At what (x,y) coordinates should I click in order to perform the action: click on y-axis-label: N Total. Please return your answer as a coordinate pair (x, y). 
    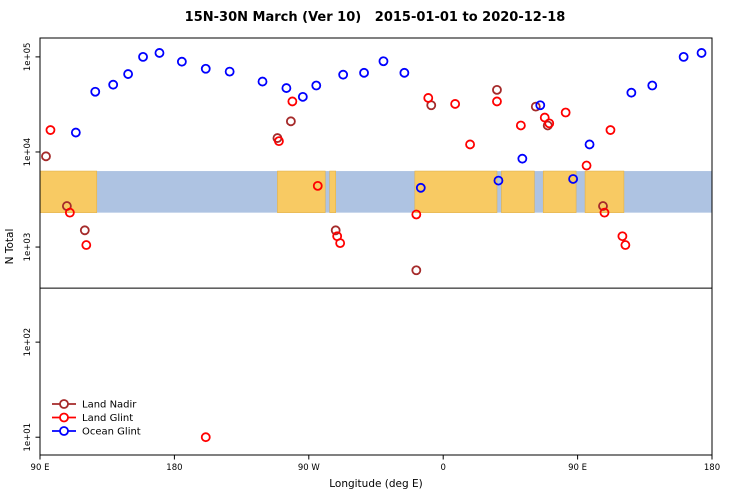
    Looking at the image, I should click on (10, 247).